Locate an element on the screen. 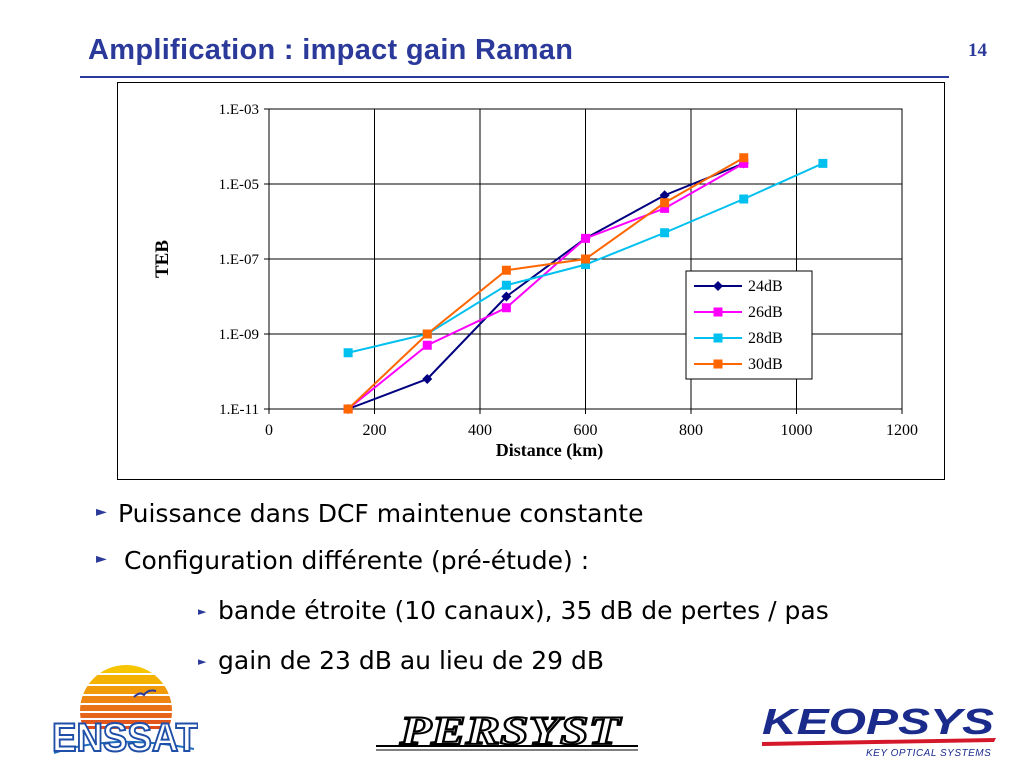  y-tick-label: 1.E-09 is located at coordinates (239, 335).